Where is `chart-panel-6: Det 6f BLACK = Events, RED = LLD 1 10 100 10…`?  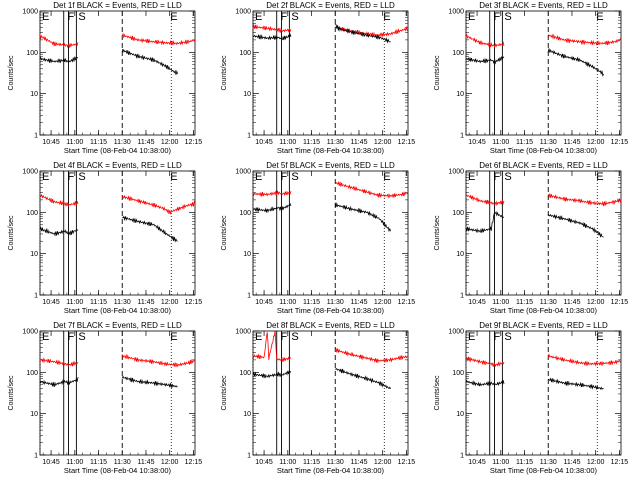 chart-panel-6: Det 6f BLACK = Events, RED = LLD 1 10 100 10… is located at coordinates (531, 238).